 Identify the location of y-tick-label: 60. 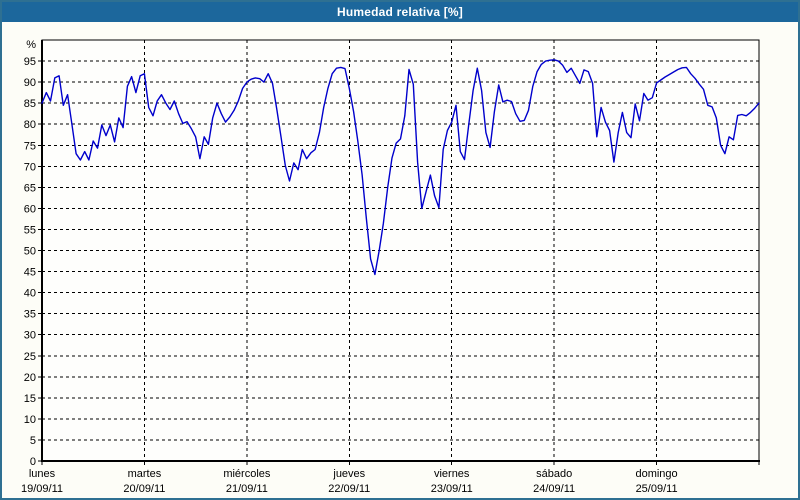
(30, 209).